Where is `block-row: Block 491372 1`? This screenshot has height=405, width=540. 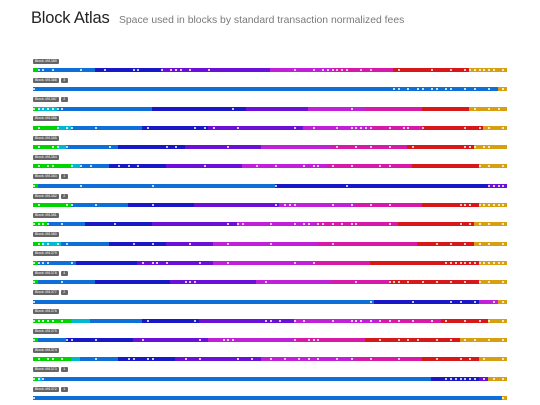 block-row: Block 491372 1 is located at coordinates (270, 395).